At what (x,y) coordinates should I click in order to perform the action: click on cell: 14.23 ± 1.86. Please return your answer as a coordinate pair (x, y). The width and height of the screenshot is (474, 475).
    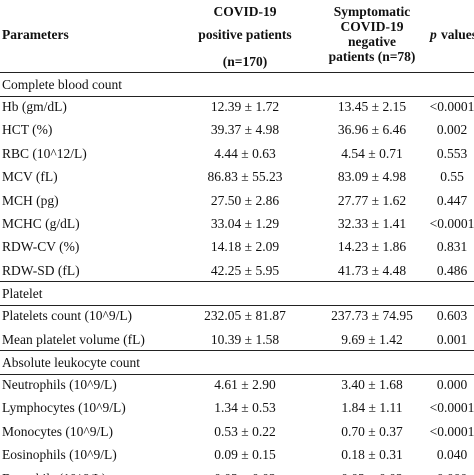
    Looking at the image, I should click on (372, 247).